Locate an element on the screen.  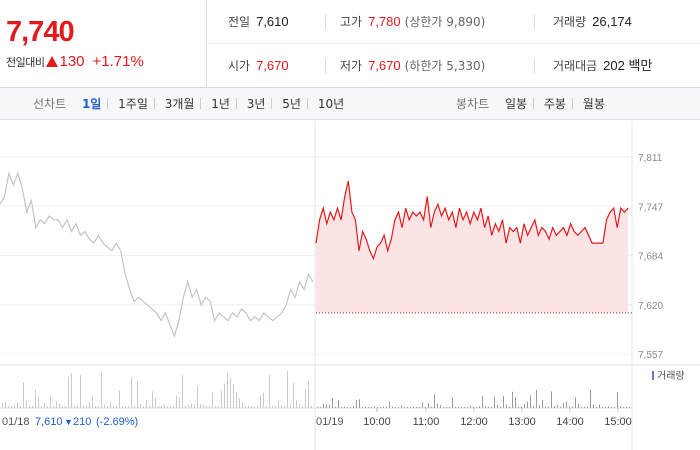
stat-value: 202 백만 is located at coordinates (628, 65).